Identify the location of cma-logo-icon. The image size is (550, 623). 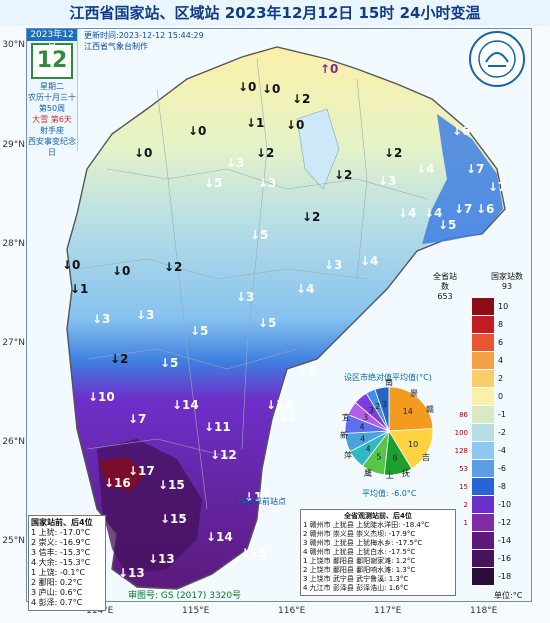
(497, 59).